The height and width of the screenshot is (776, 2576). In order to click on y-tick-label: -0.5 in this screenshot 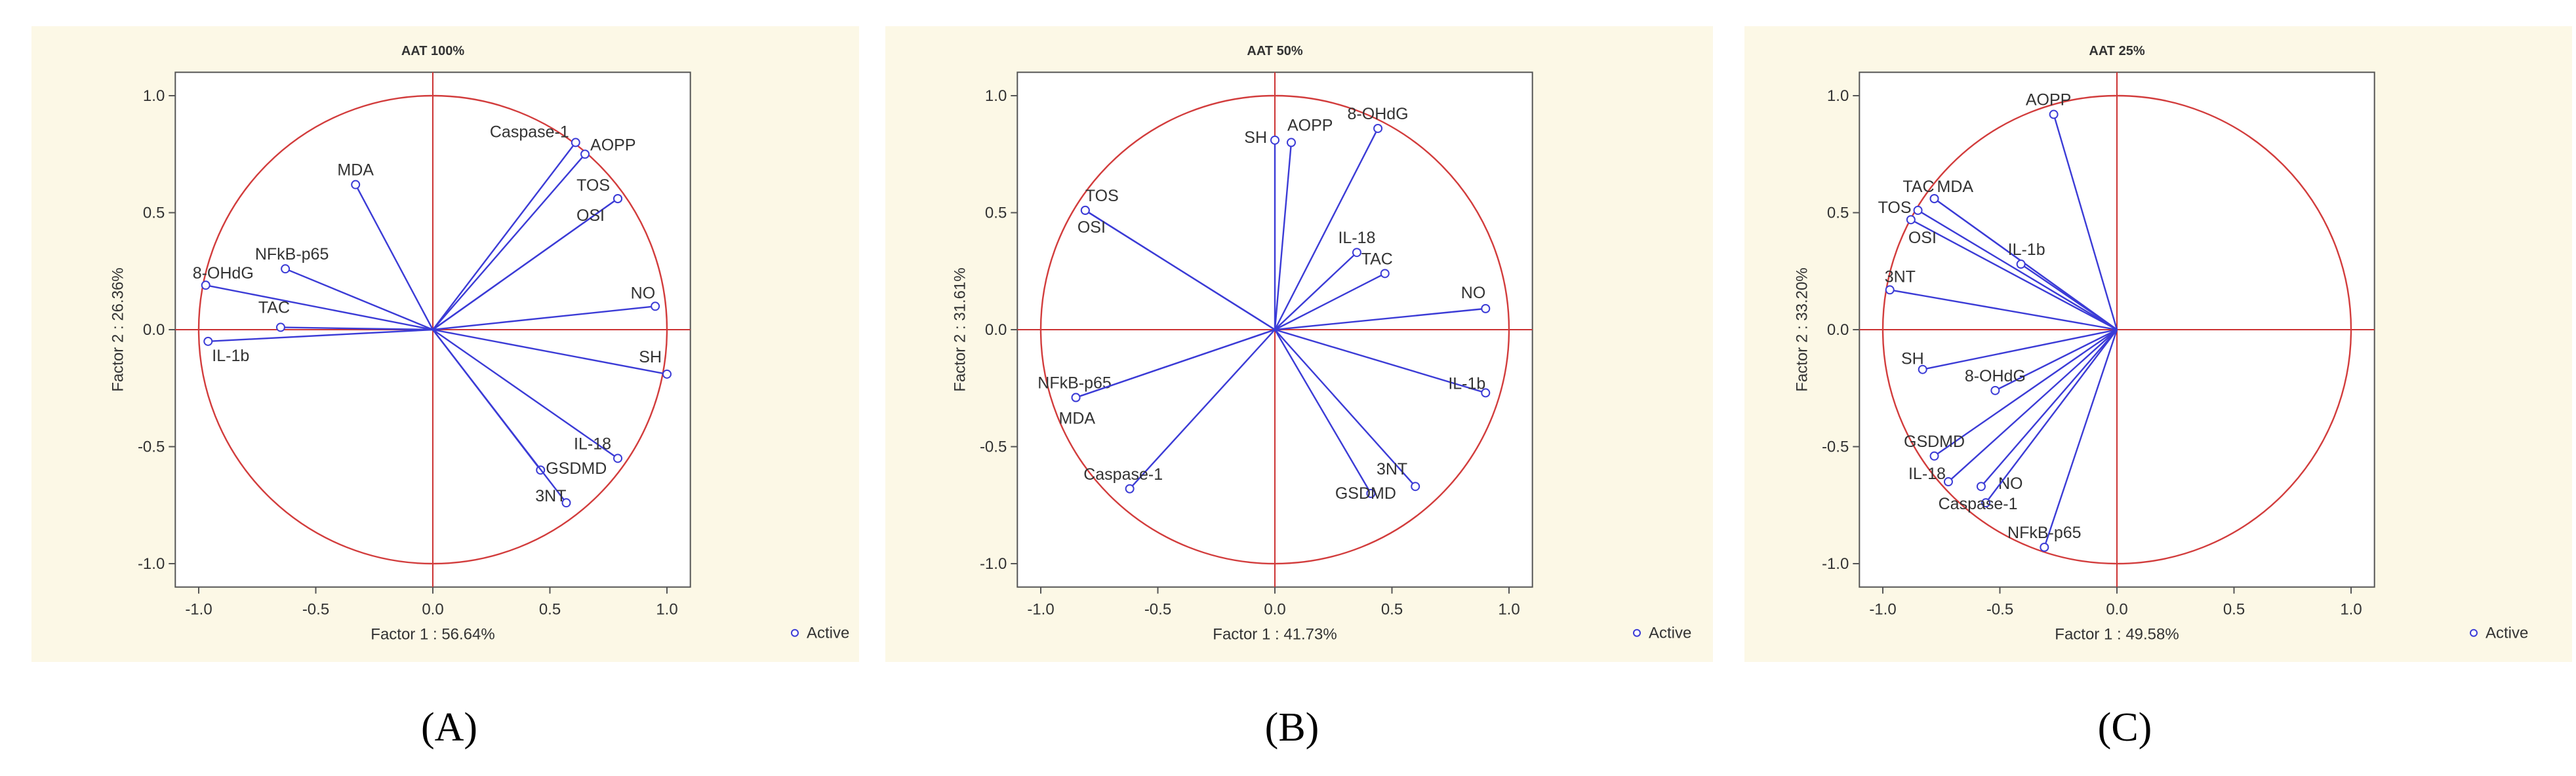, I will do `click(151, 447)`.